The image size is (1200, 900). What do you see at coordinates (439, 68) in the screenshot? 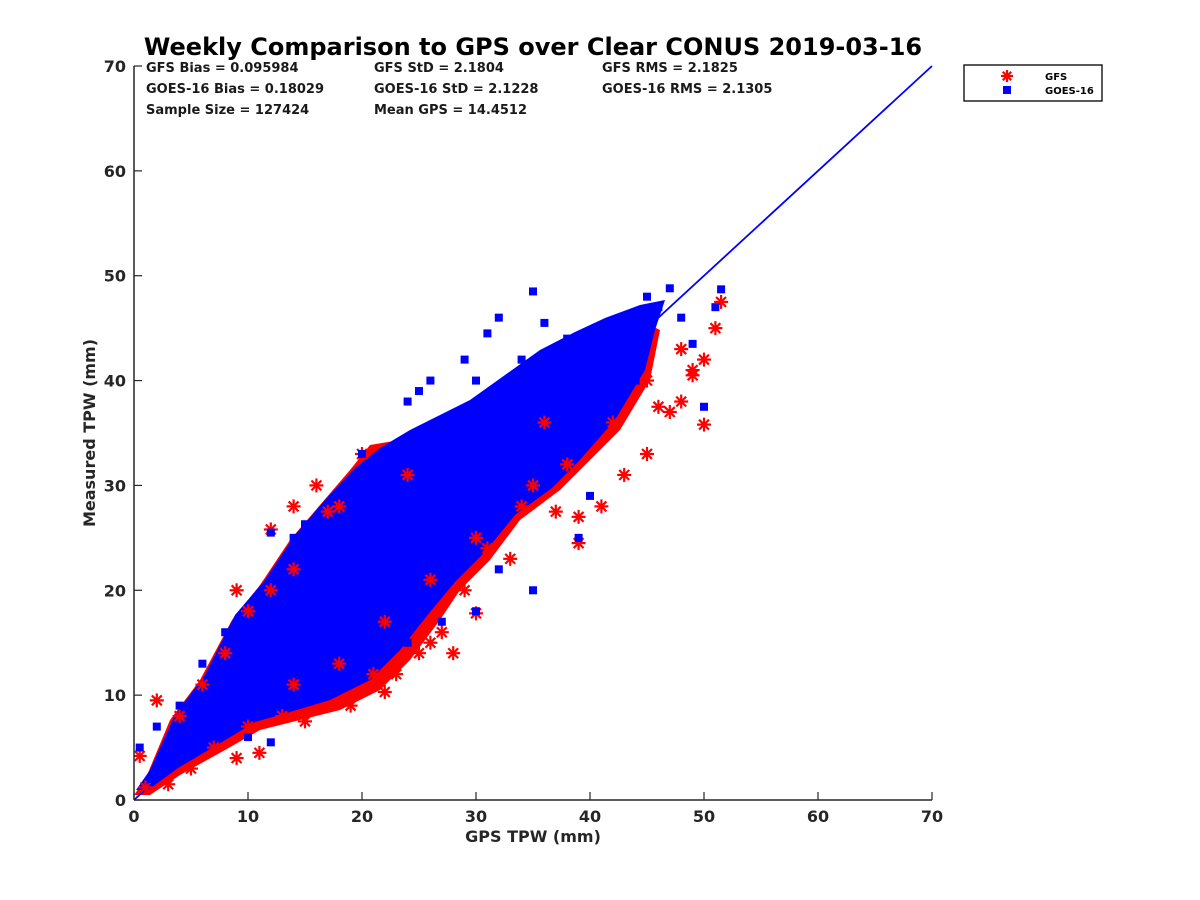
I see `stat-text: GFS StD = 2.1804` at bounding box center [439, 68].